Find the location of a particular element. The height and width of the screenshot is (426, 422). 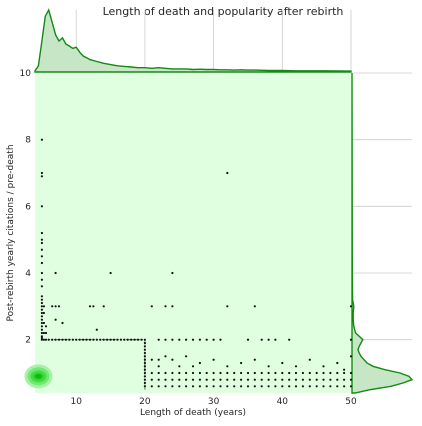

x-tick-label: 30 is located at coordinates (214, 402).